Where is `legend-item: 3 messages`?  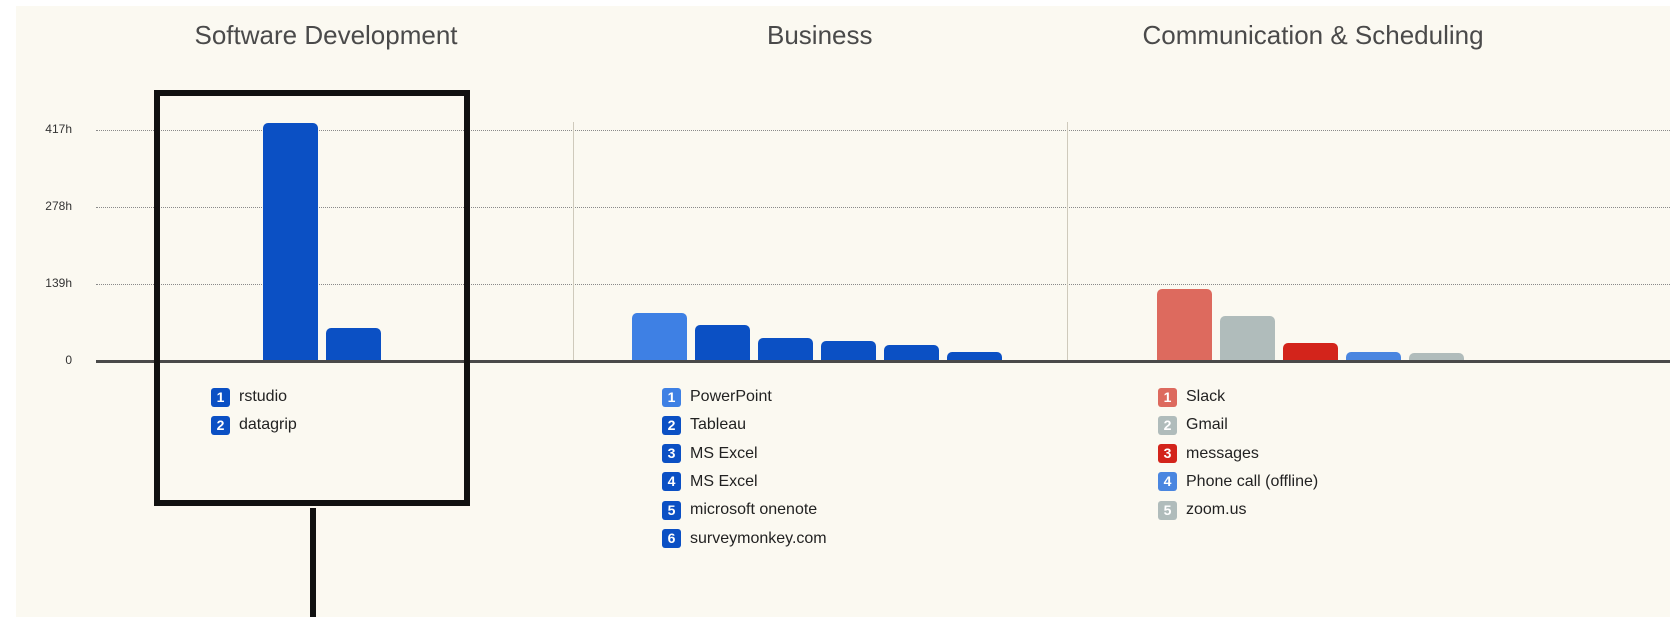 legend-item: 3 messages is located at coordinates (1208, 454).